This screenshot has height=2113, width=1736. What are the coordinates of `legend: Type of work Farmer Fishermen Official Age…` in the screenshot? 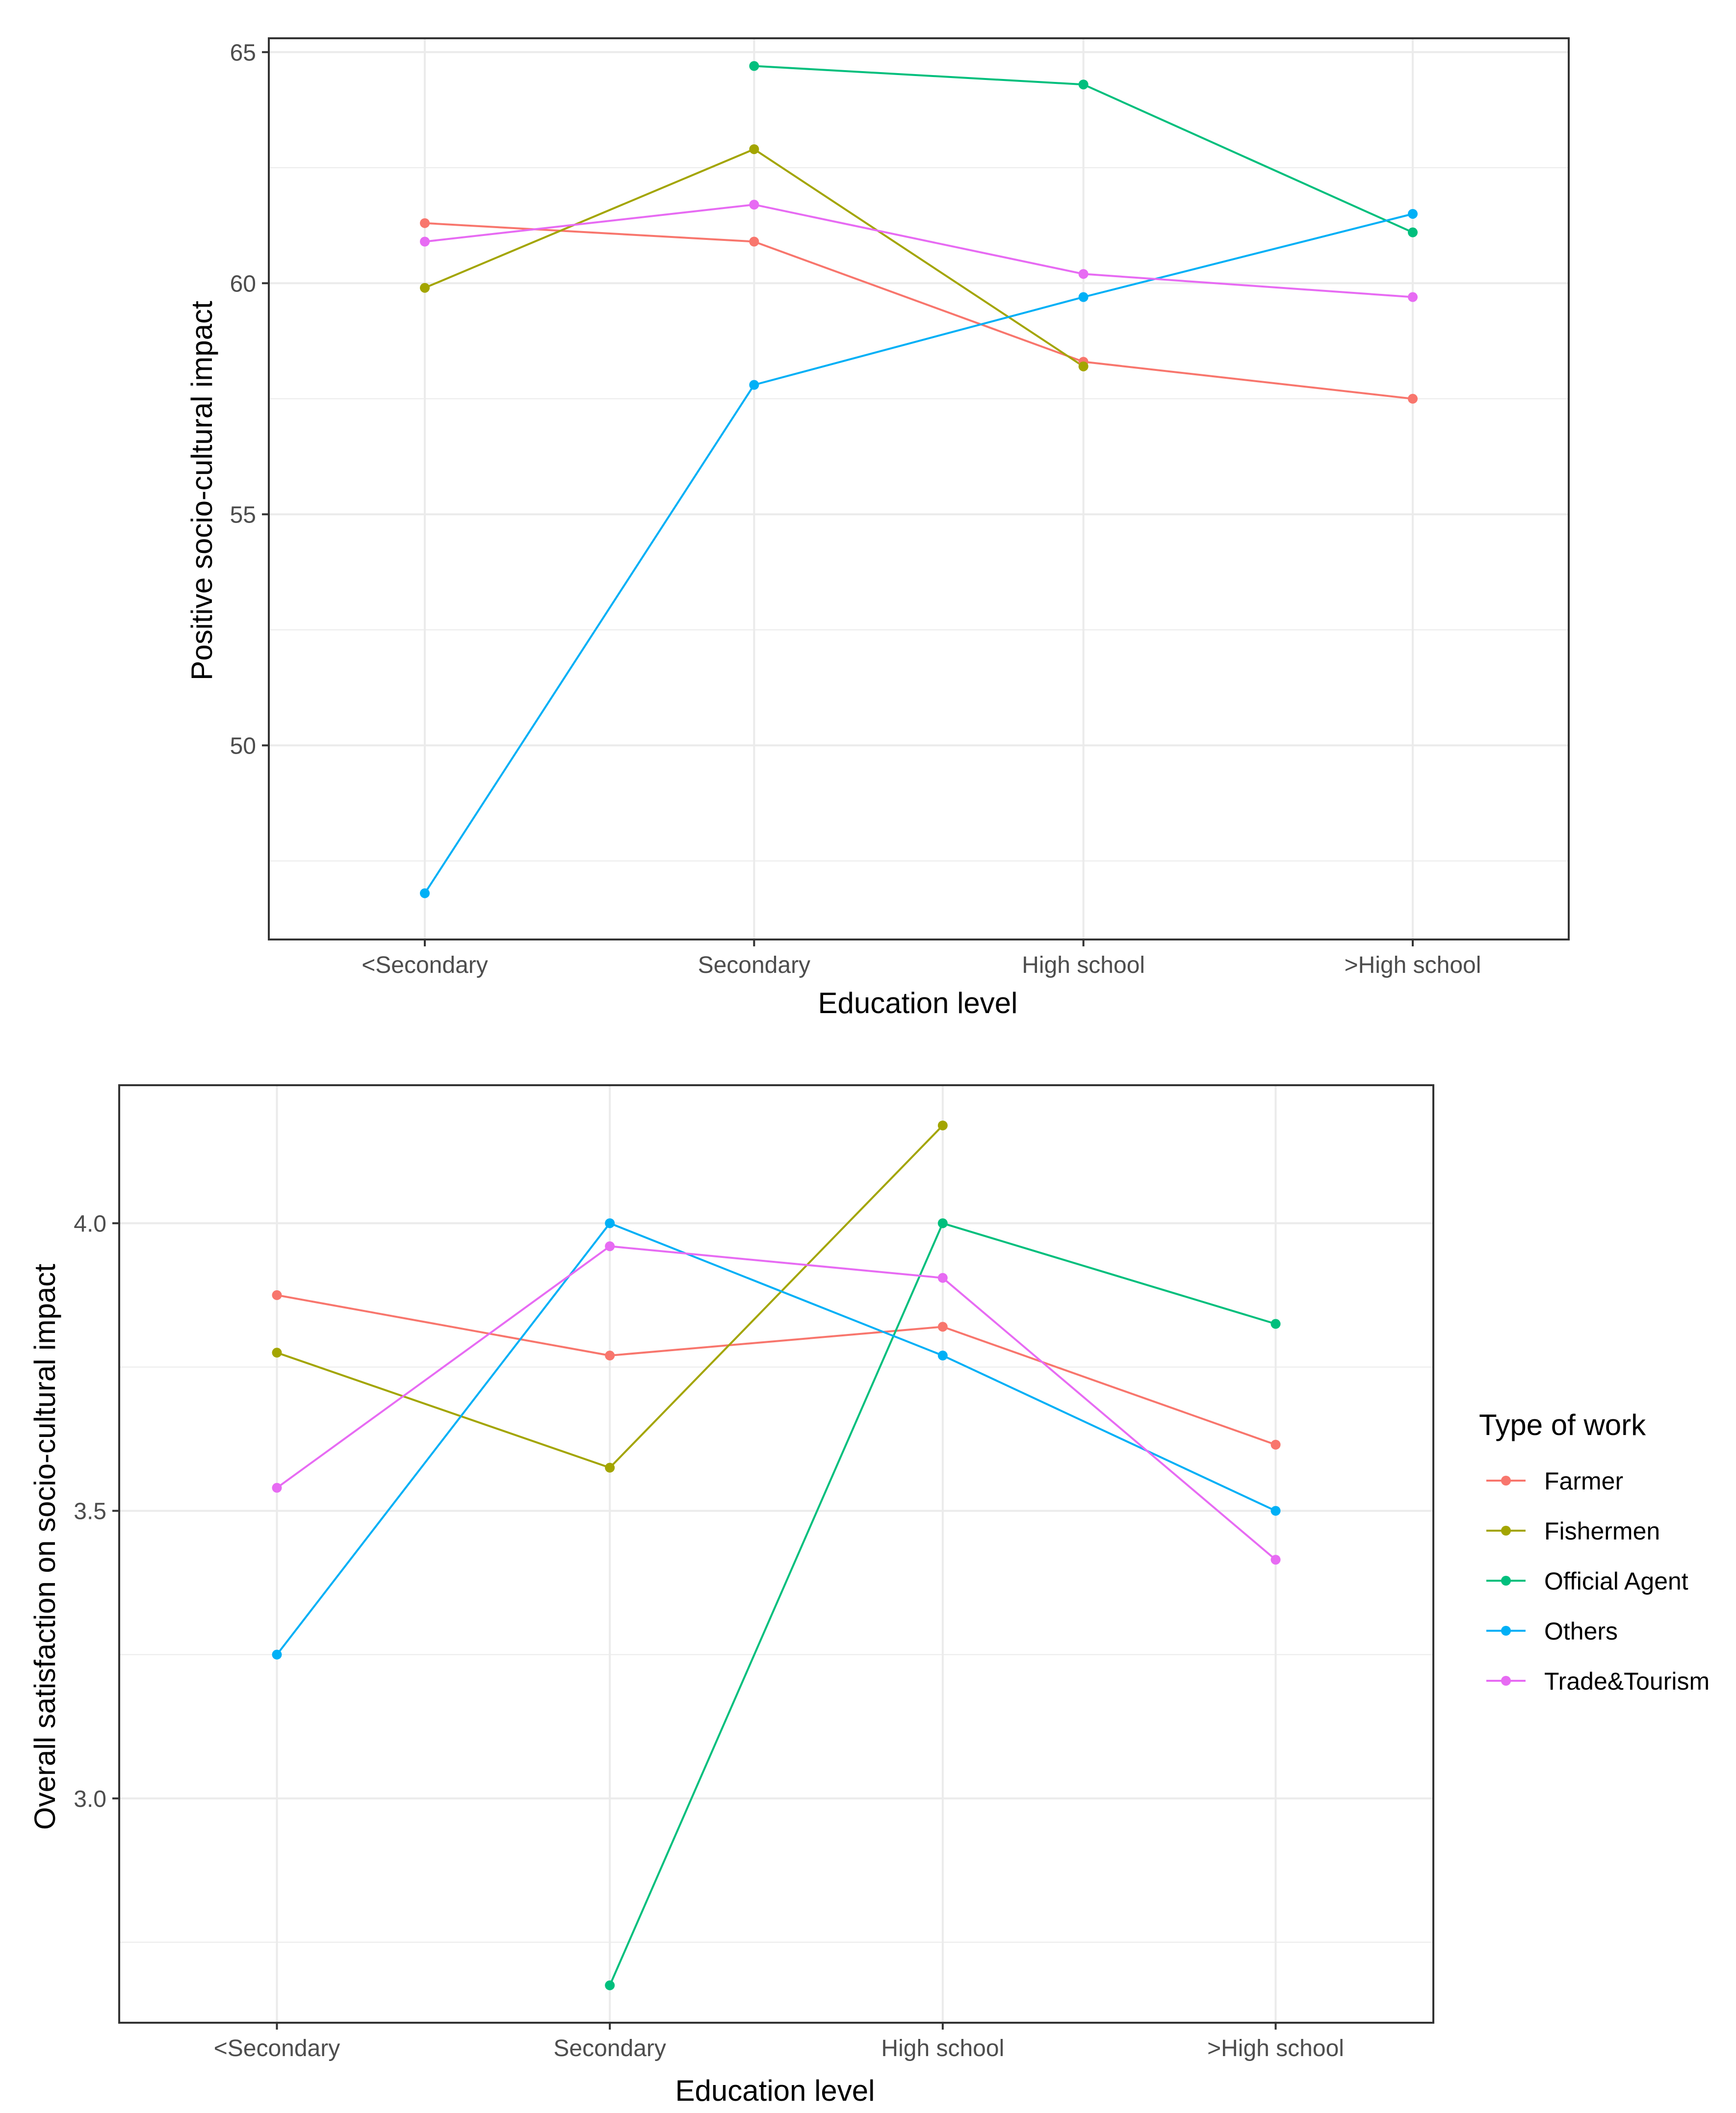 It's located at (1594, 1552).